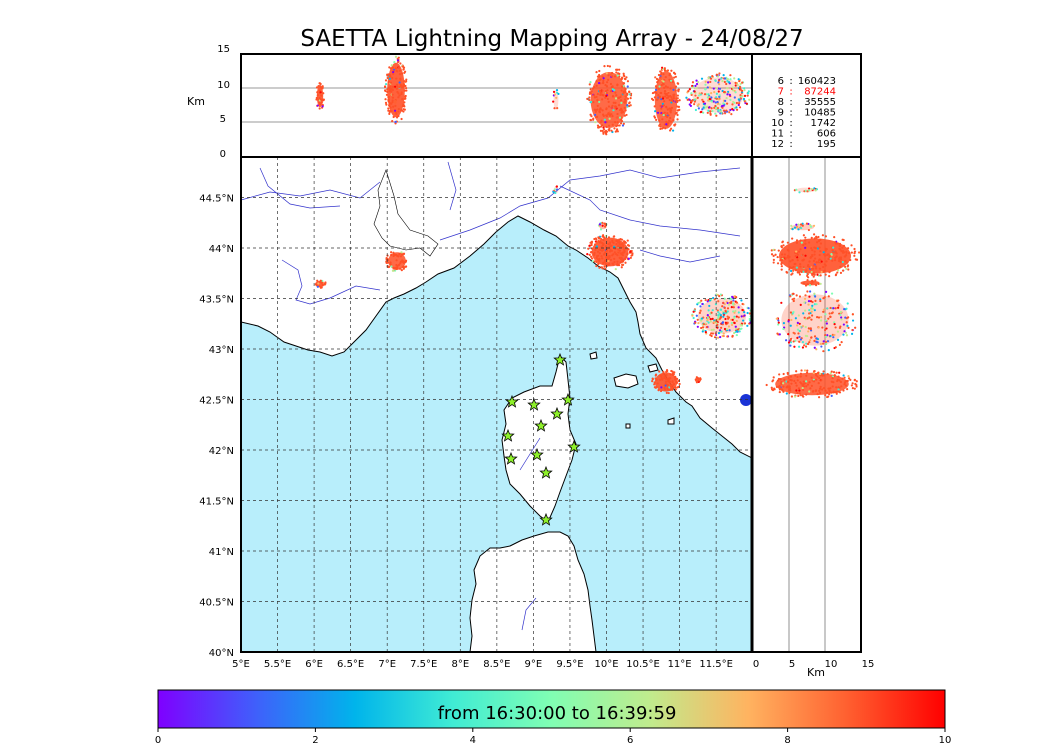 The image size is (1050, 750). Describe the element at coordinates (221, 552) in the screenshot. I see `latitude-tick: 41°N` at that location.